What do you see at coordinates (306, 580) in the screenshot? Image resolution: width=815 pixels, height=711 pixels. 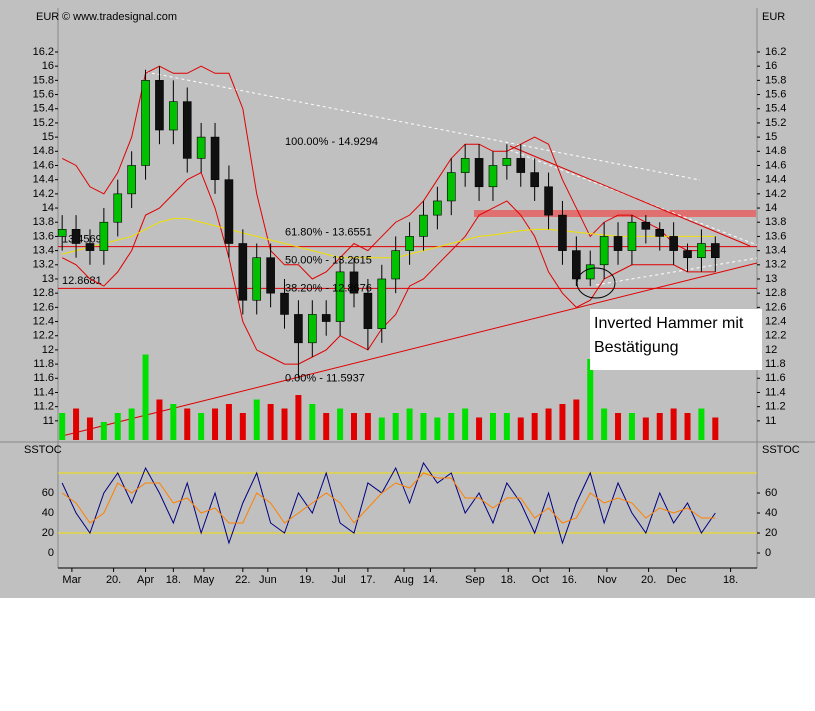 I see `x-tick-label: 19.` at bounding box center [306, 580].